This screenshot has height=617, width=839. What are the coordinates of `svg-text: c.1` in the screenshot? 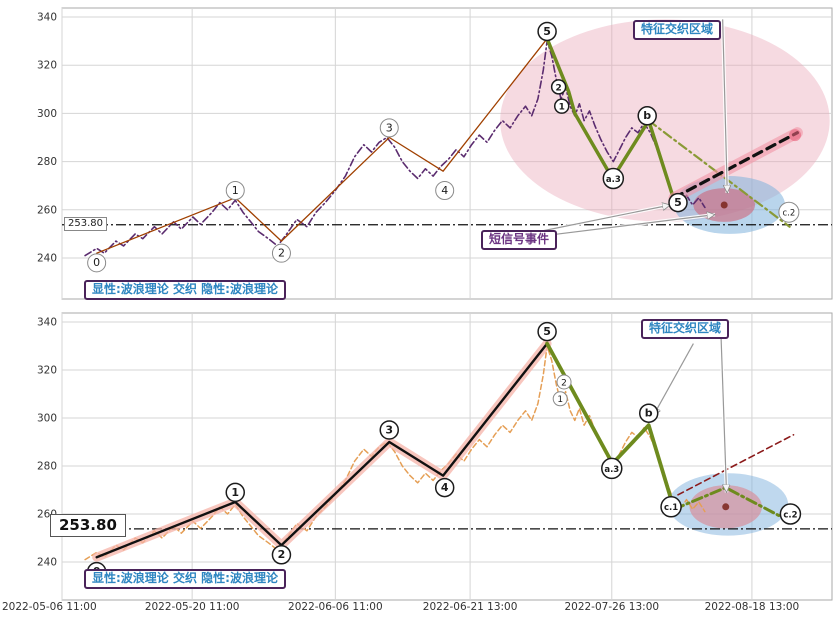 It's located at (671, 508).